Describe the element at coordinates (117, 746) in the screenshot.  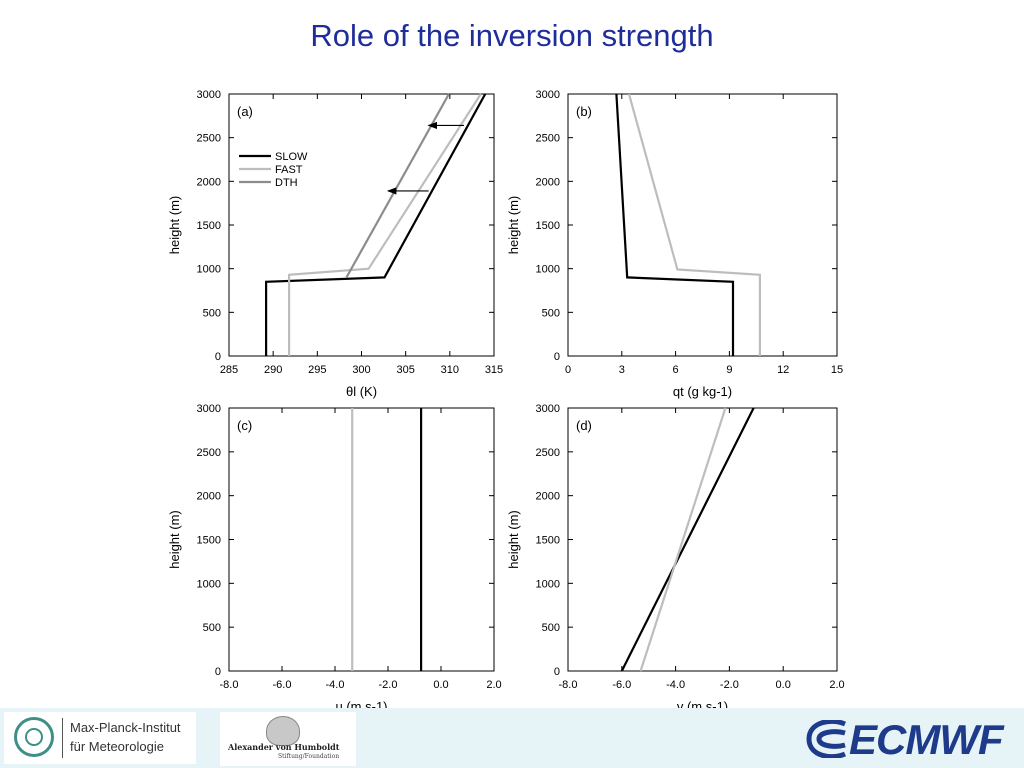
I see `mpi-name-line2: für Meteorologie` at that location.